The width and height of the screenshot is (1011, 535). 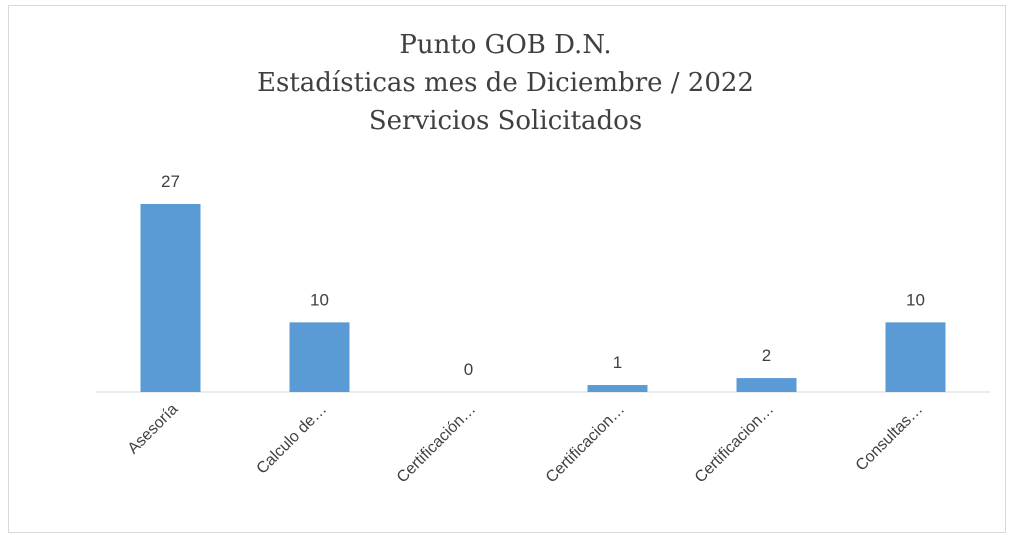 I want to click on data-label-5: 10, so click(x=915, y=299).